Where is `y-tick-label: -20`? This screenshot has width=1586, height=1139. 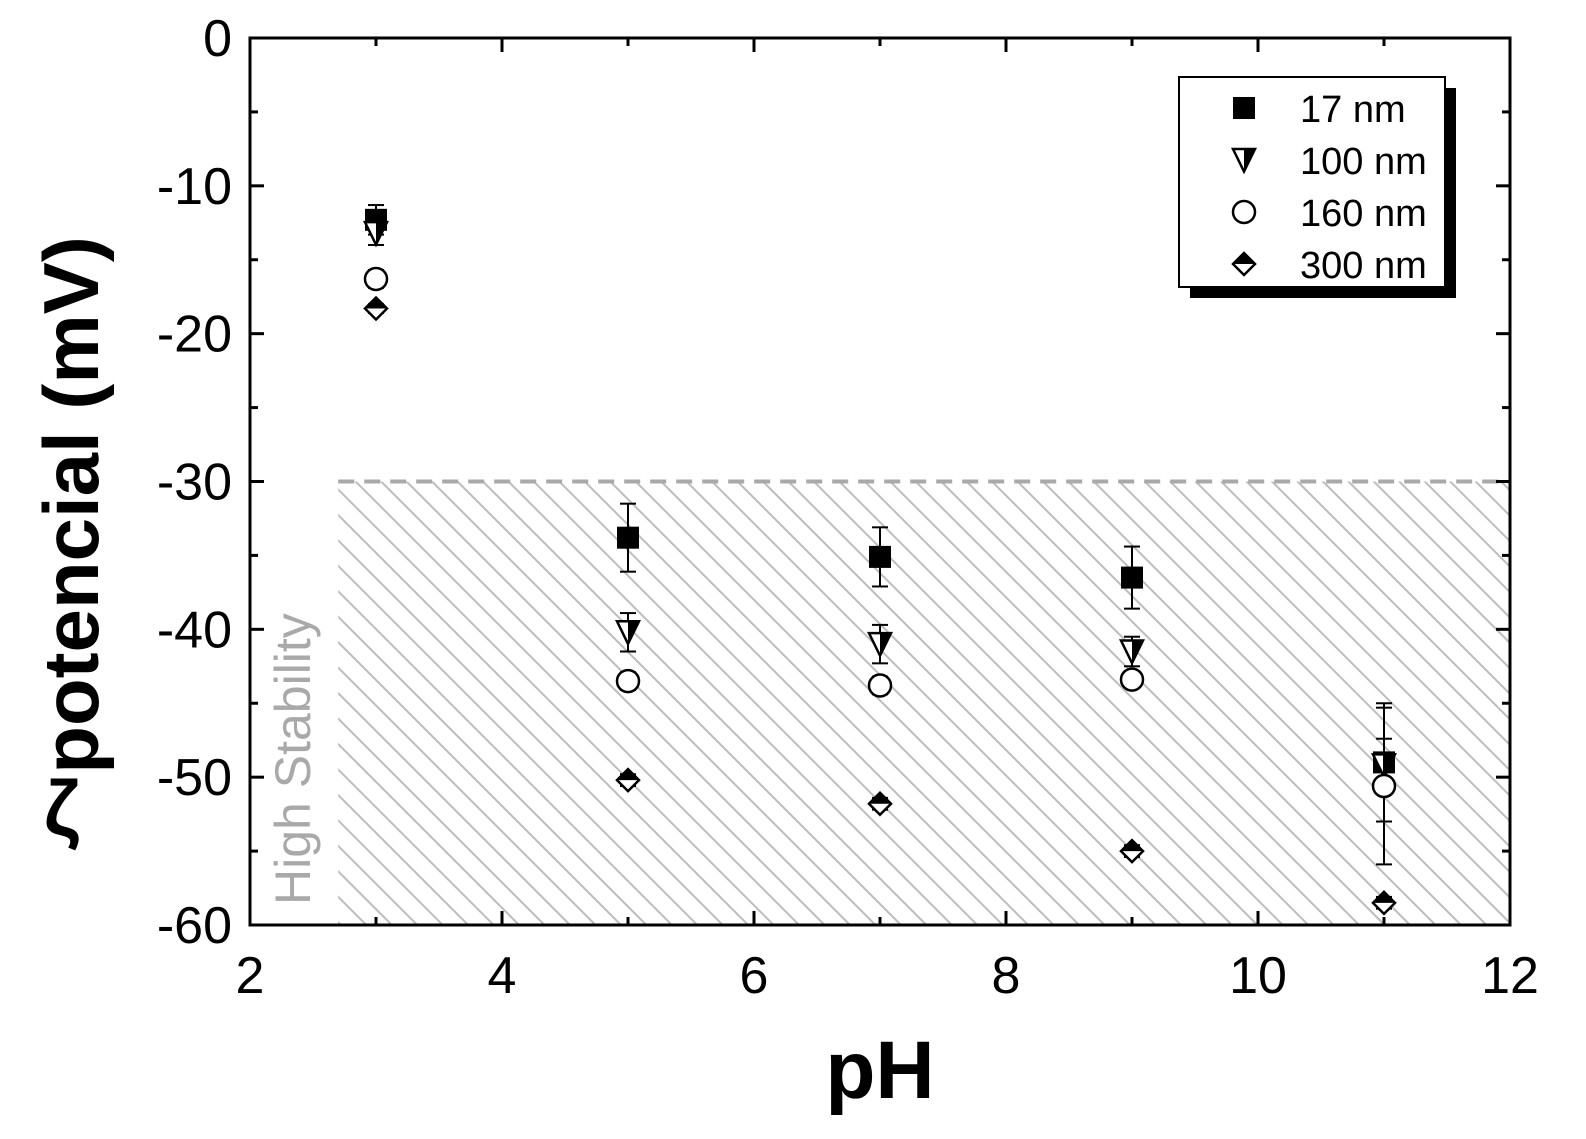 y-tick-label: -20 is located at coordinates (194, 335).